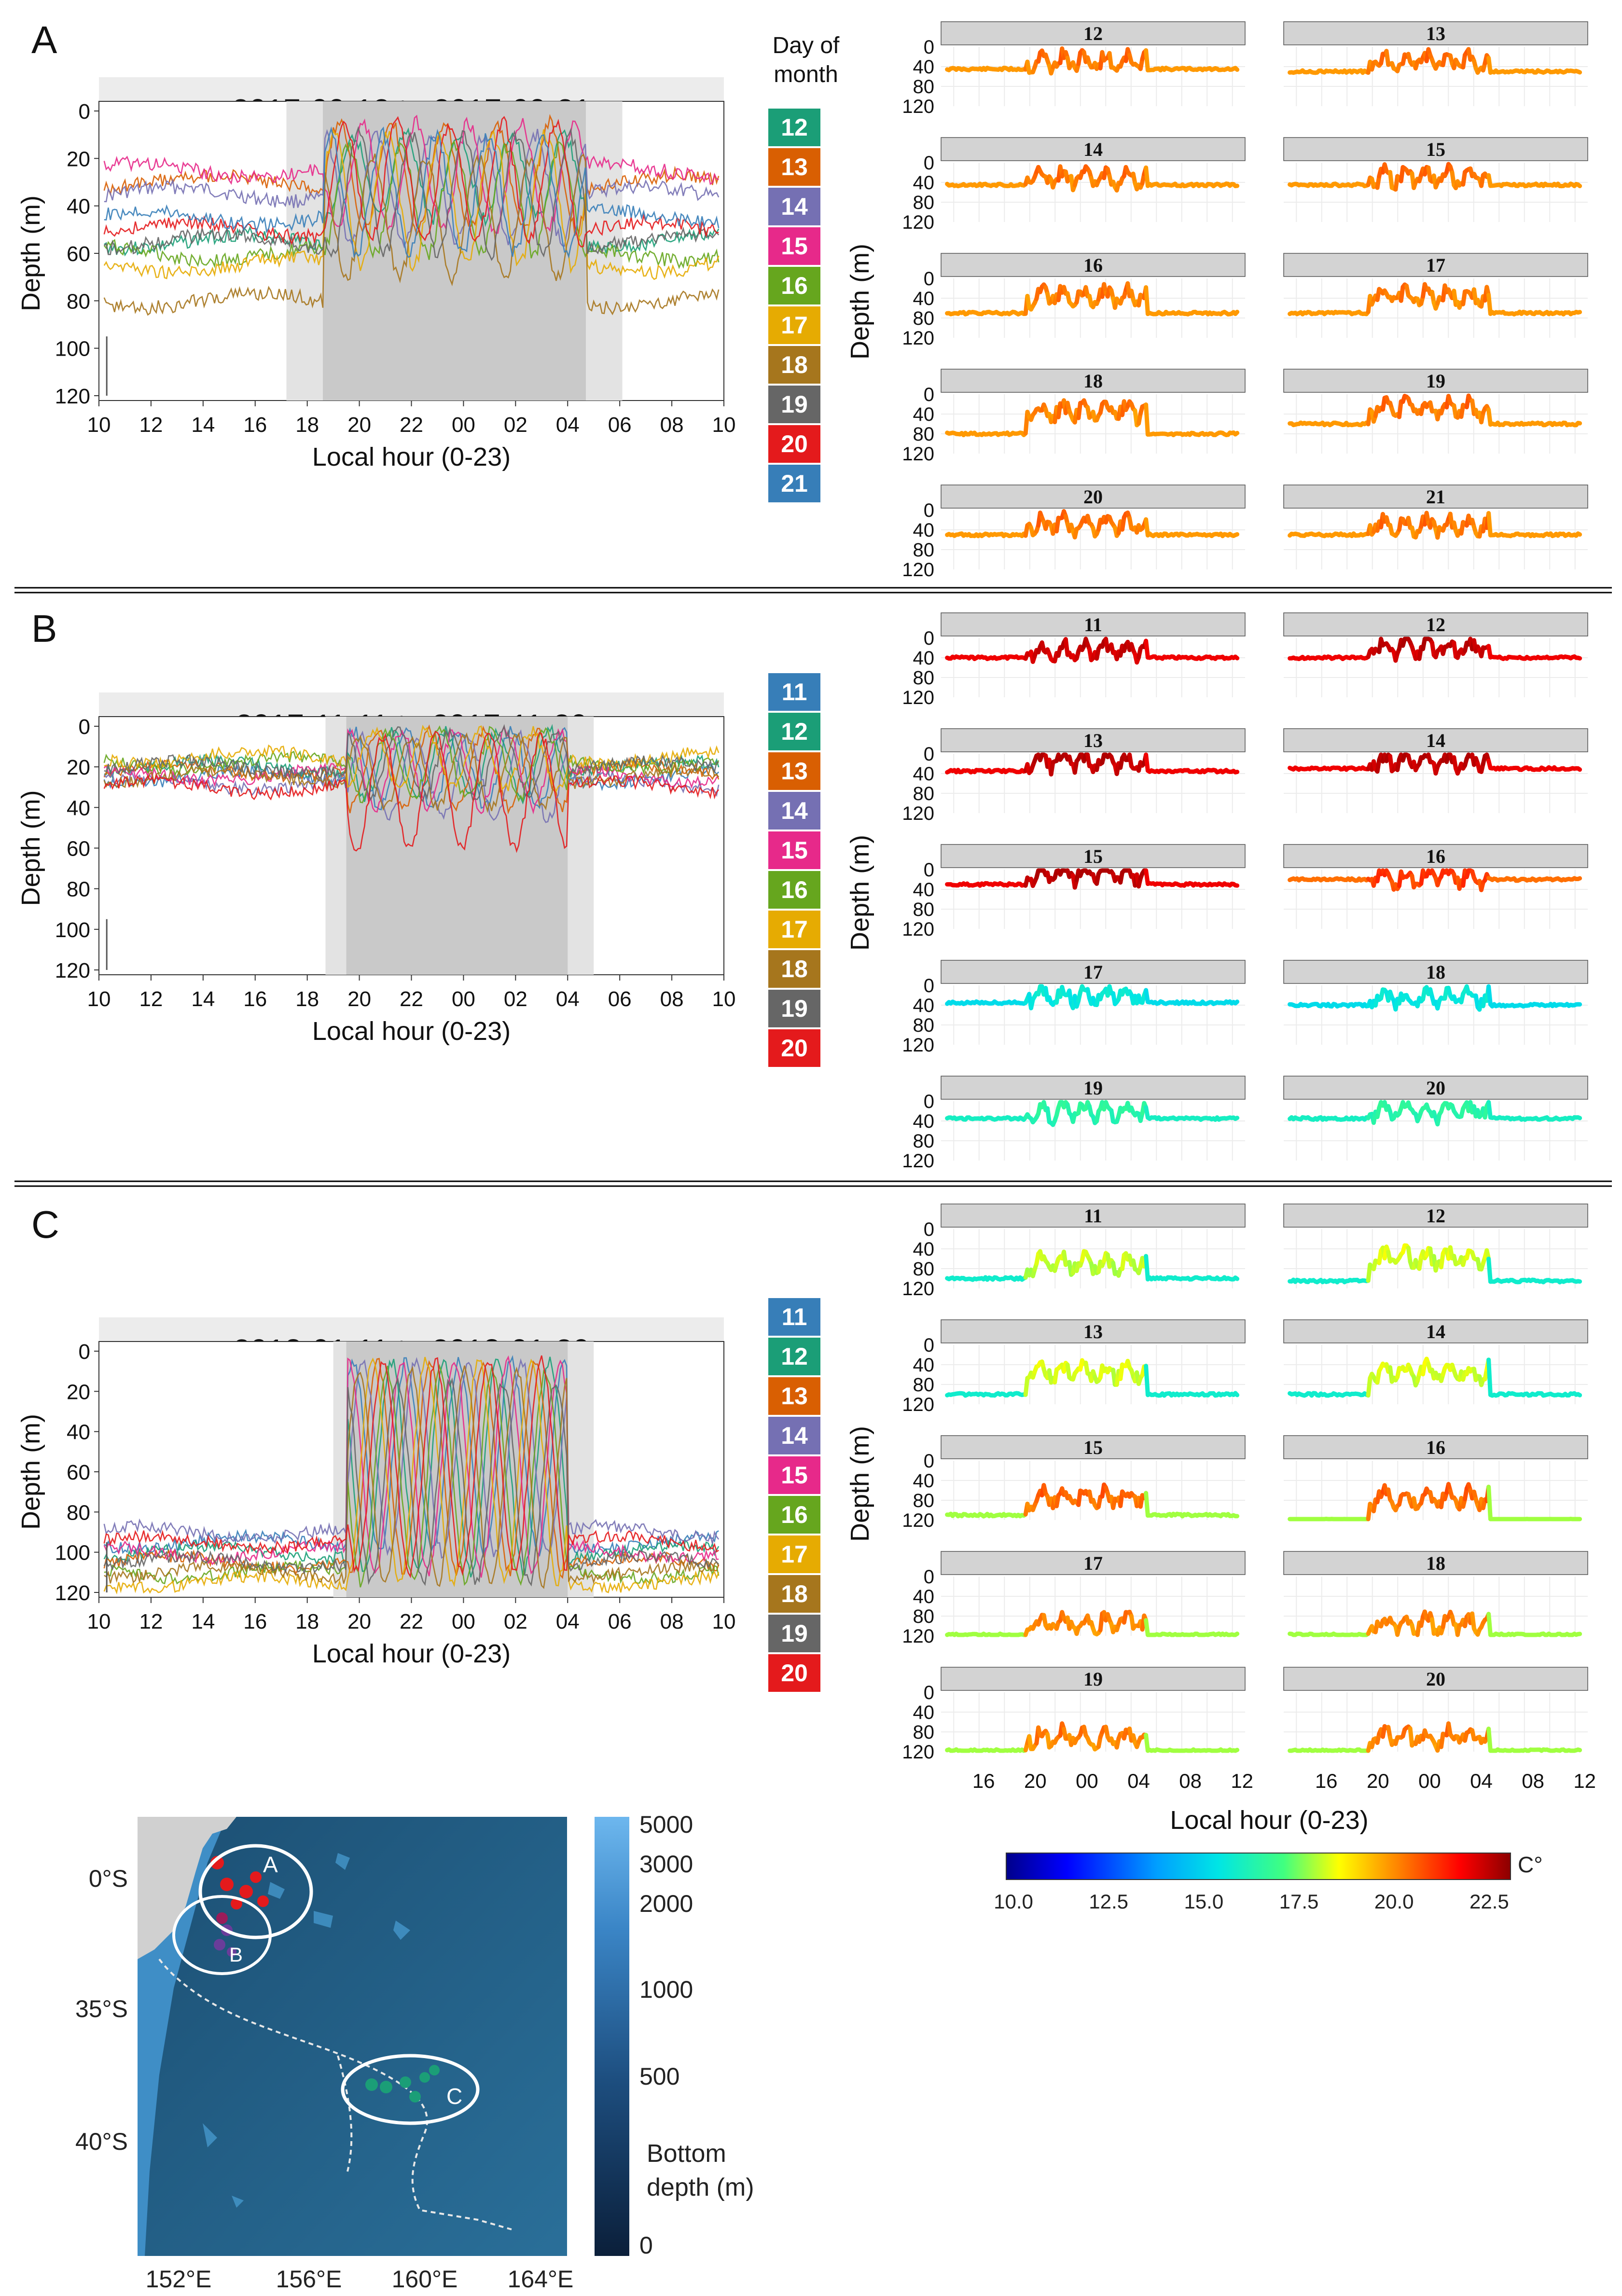 Image resolution: width=1622 pixels, height=2296 pixels. Describe the element at coordinates (72, 930) in the screenshot. I see `y-tick-label: 100` at that location.